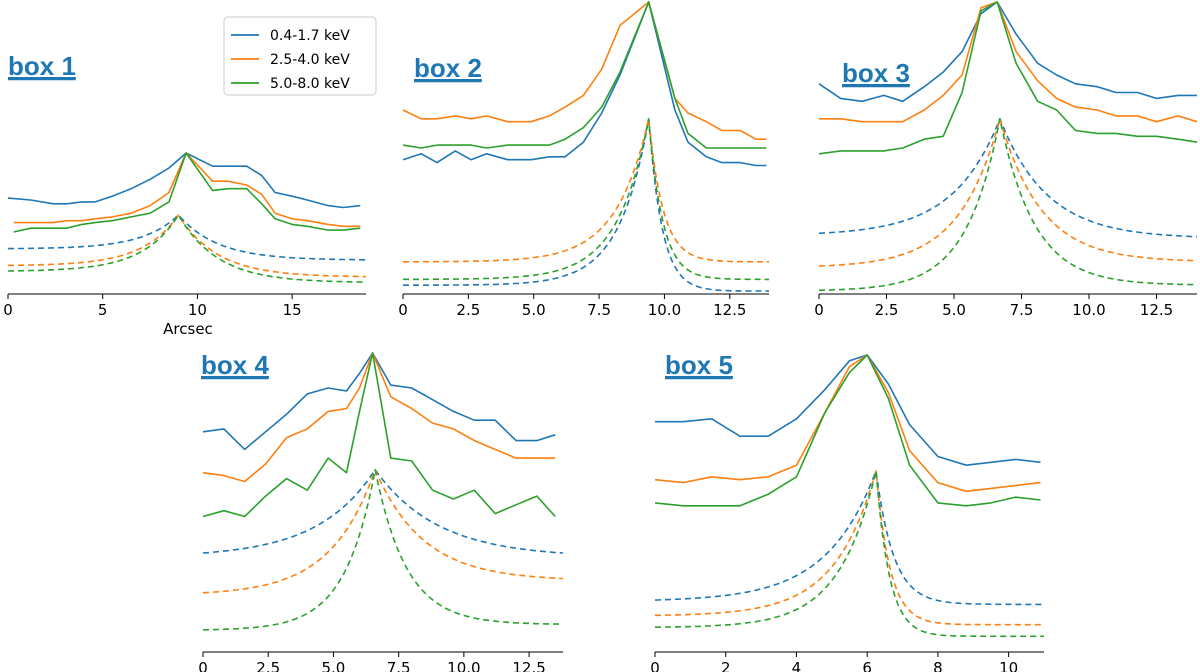  Describe the element at coordinates (797, 665) in the screenshot. I see `x-tick-label: 4` at that location.